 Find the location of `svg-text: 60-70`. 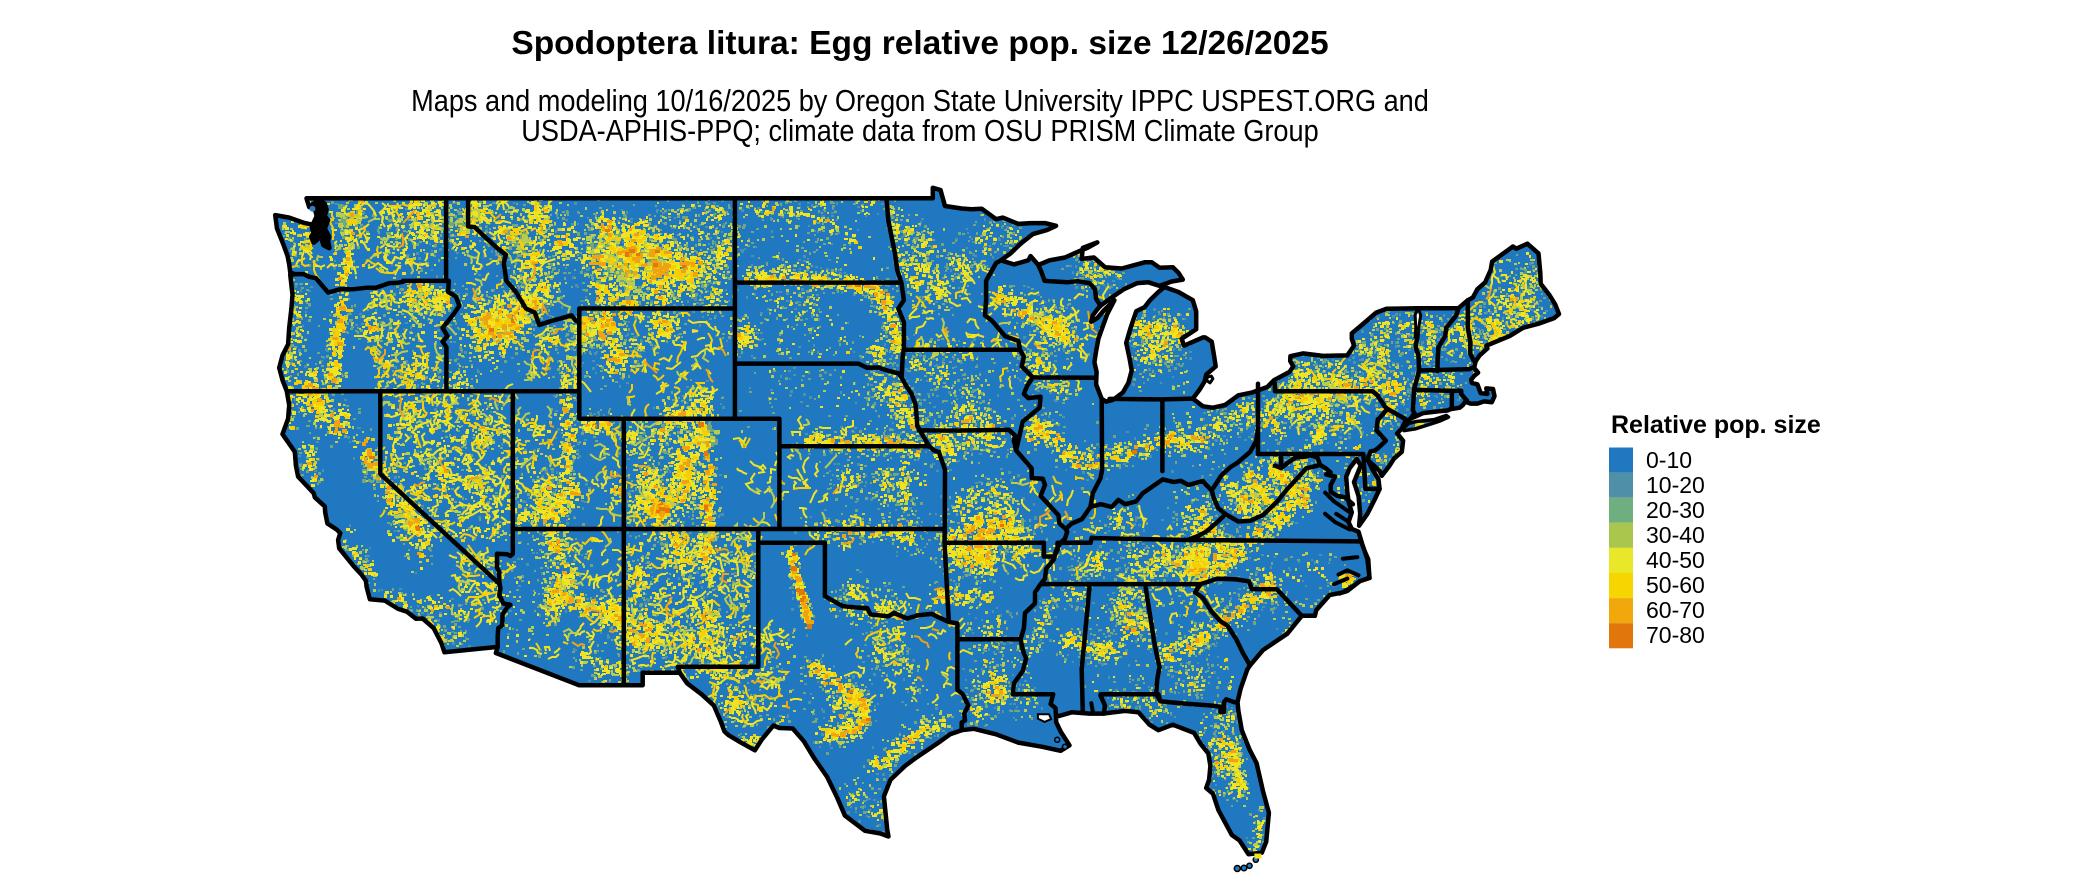

svg-text: 60-70 is located at coordinates (1675, 610).